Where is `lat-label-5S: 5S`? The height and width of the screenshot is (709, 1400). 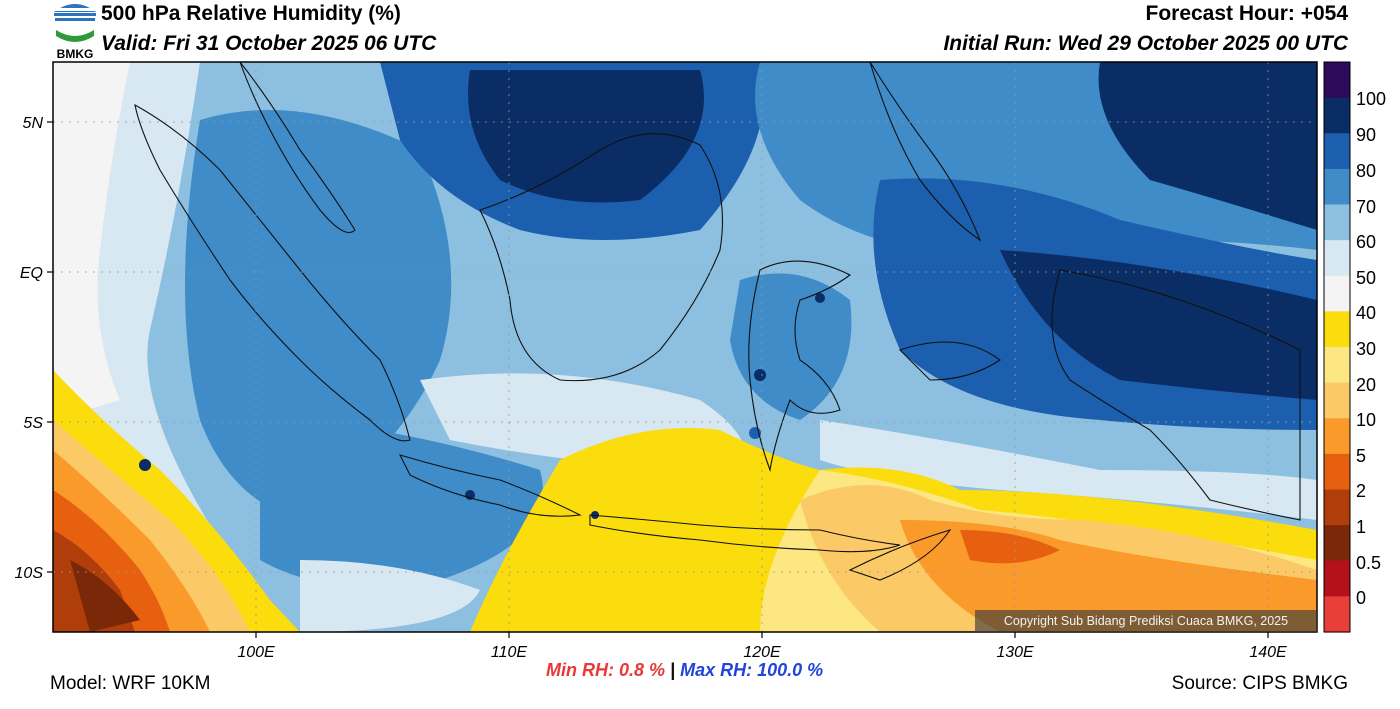
lat-label-5S: 5S is located at coordinates (33, 423).